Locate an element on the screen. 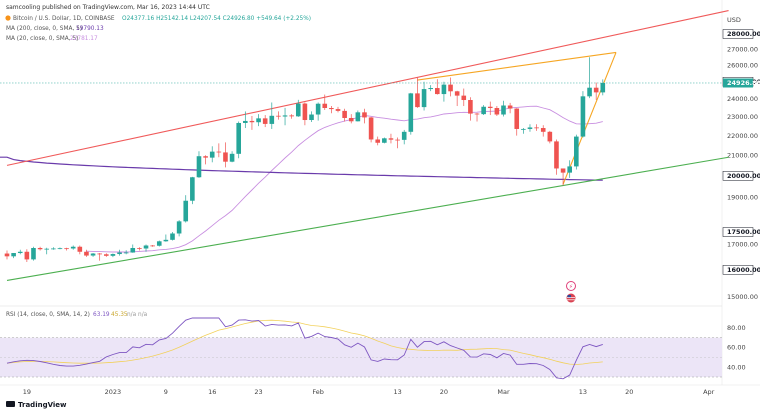 Image resolution: width=760 pixels, height=417 pixels. symbol-icon is located at coordinates (8, 18).